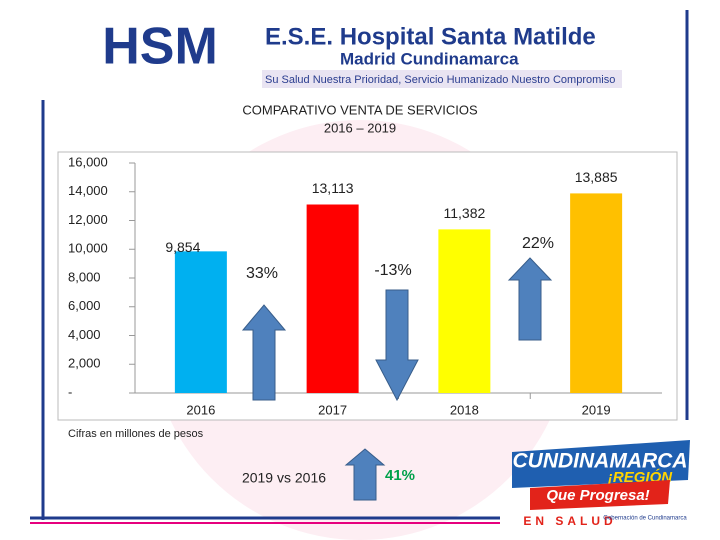 The height and width of the screenshot is (540, 720). Describe the element at coordinates (88, 190) in the screenshot. I see `y-tick-label: 14,000` at that location.